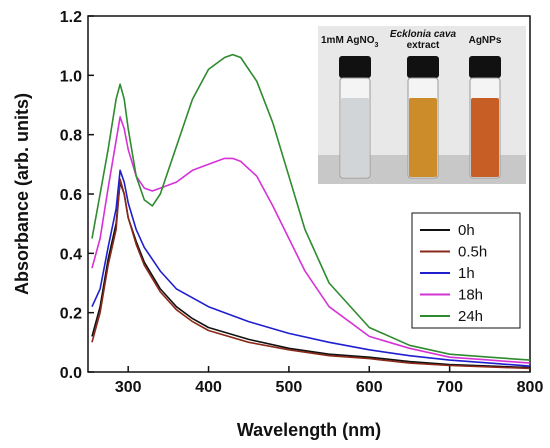 This screenshot has width=550, height=448. What do you see at coordinates (472, 252) in the screenshot?
I see `legend-label-0.5h: 0.5h` at bounding box center [472, 252].